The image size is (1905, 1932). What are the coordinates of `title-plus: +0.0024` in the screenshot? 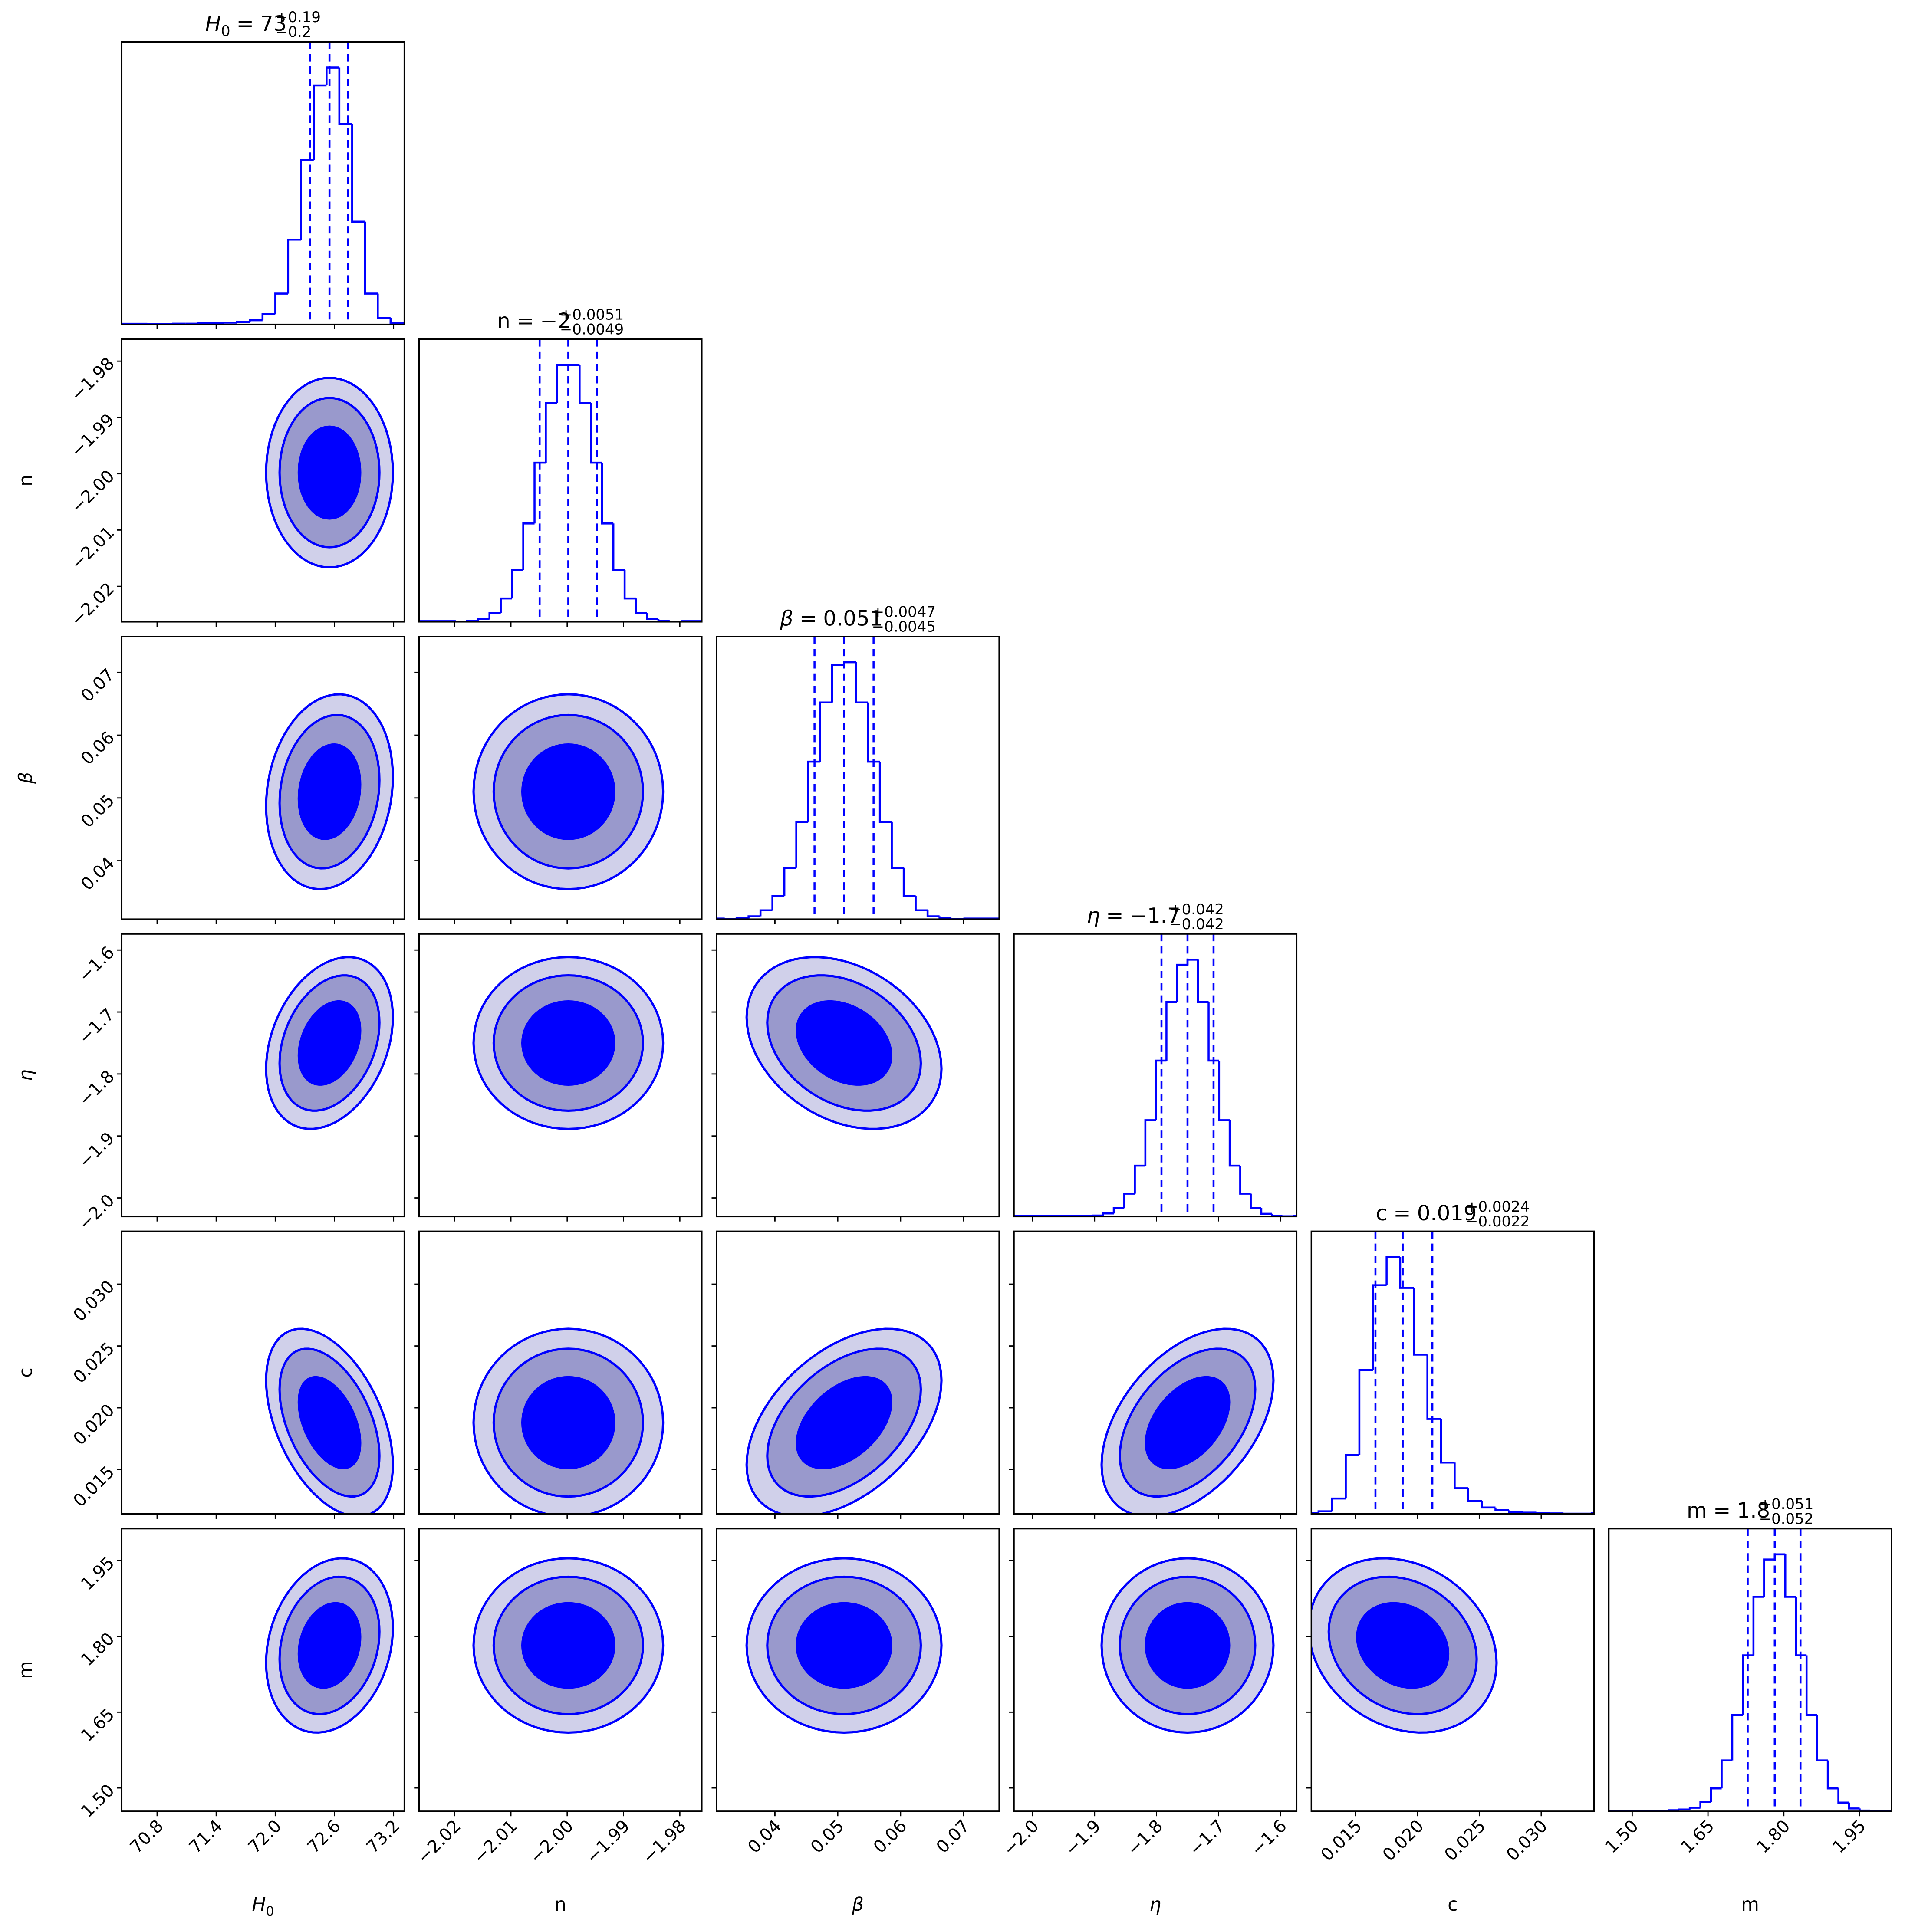 It's located at (1498, 1207).